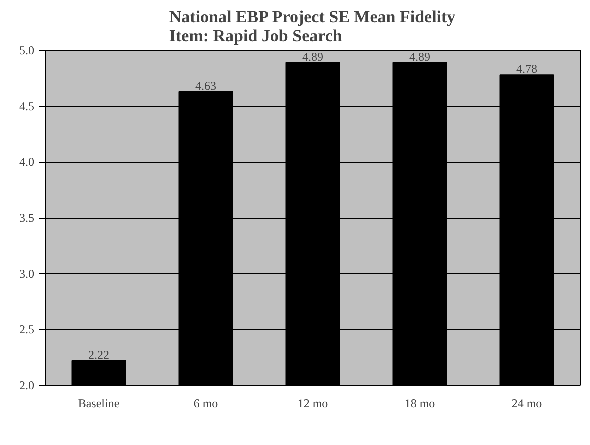 The width and height of the screenshot is (590, 445). What do you see at coordinates (27, 106) in the screenshot?
I see `y-tick-label: 4.5` at bounding box center [27, 106].